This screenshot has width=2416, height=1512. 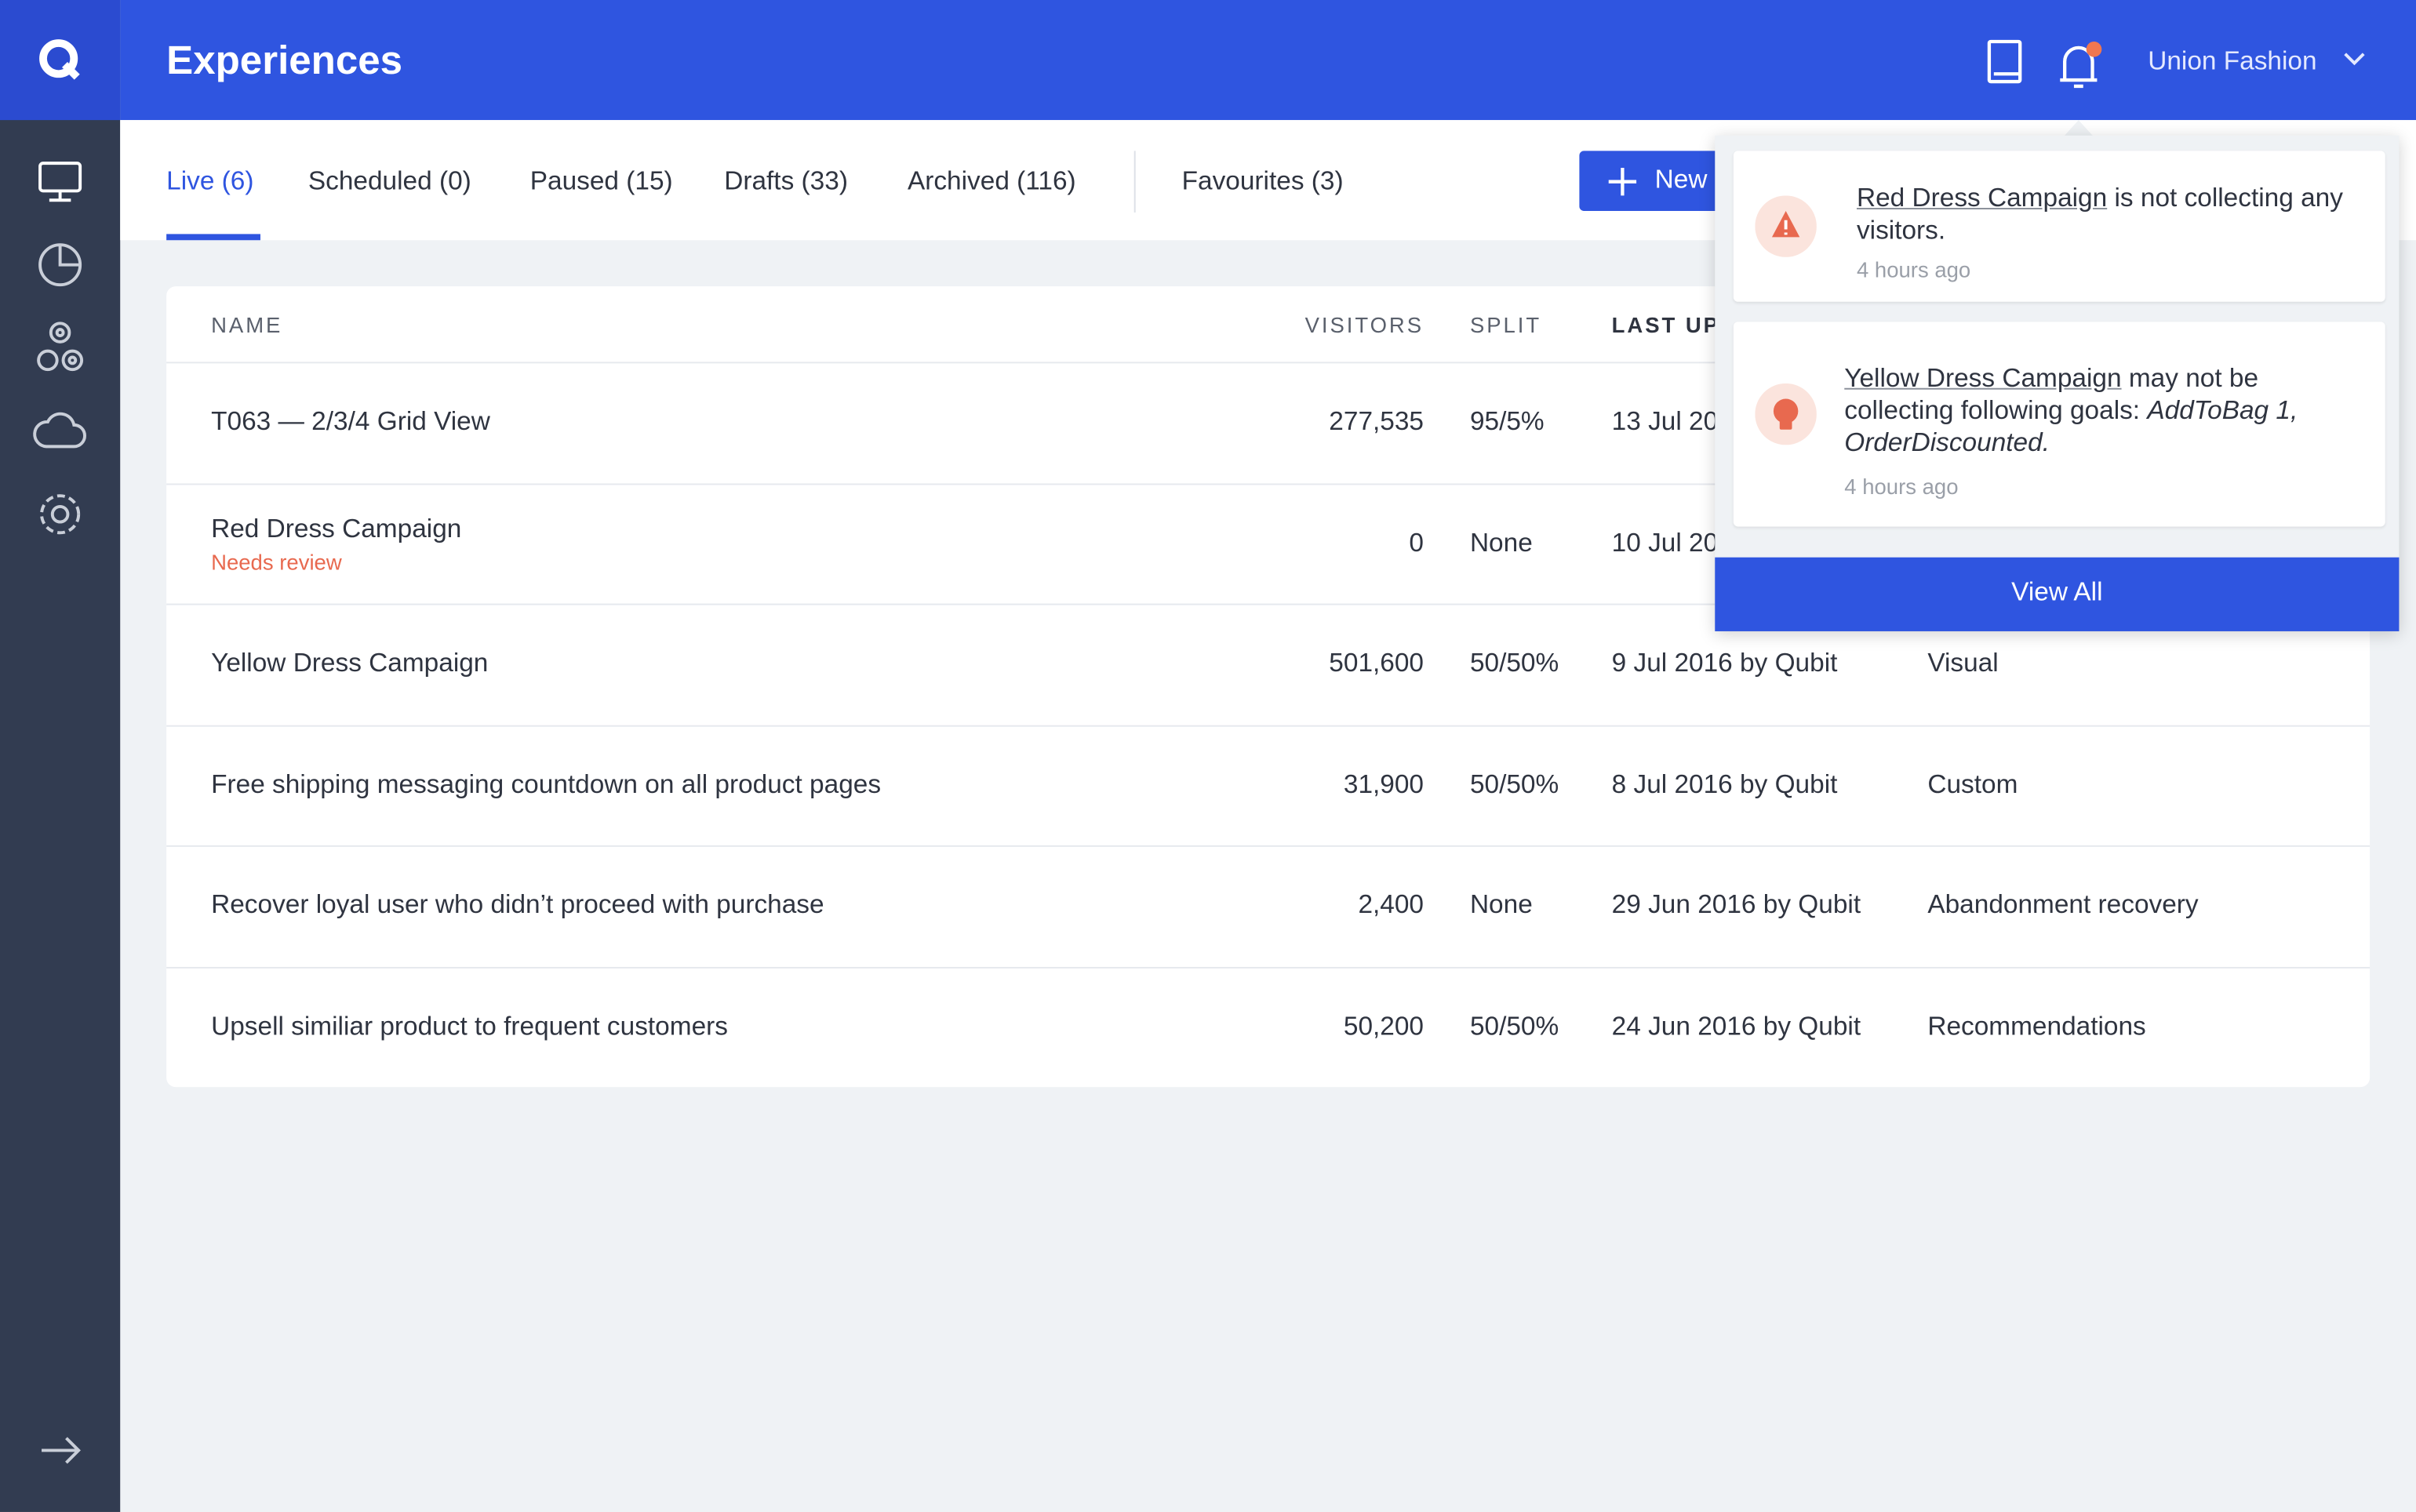 What do you see at coordinates (1391, 904) in the screenshot?
I see `visitors: 2,400` at bounding box center [1391, 904].